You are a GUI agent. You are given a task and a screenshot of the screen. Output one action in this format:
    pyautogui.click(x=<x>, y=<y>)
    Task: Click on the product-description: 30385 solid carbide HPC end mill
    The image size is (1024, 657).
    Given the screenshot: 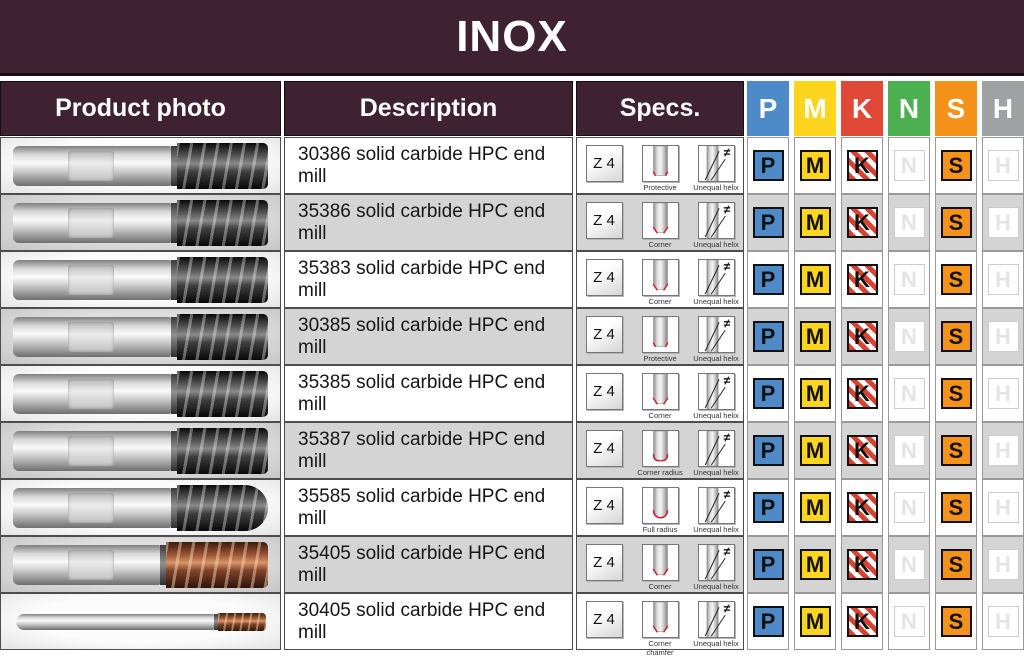 What is the action you would take?
    pyautogui.click(x=428, y=336)
    